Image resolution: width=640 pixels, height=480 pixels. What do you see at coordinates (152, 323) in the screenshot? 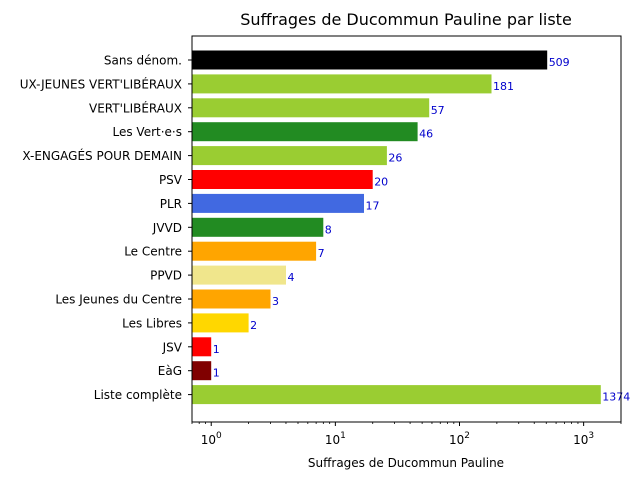
I see `y-tick-label: Les Libres` at bounding box center [152, 323].